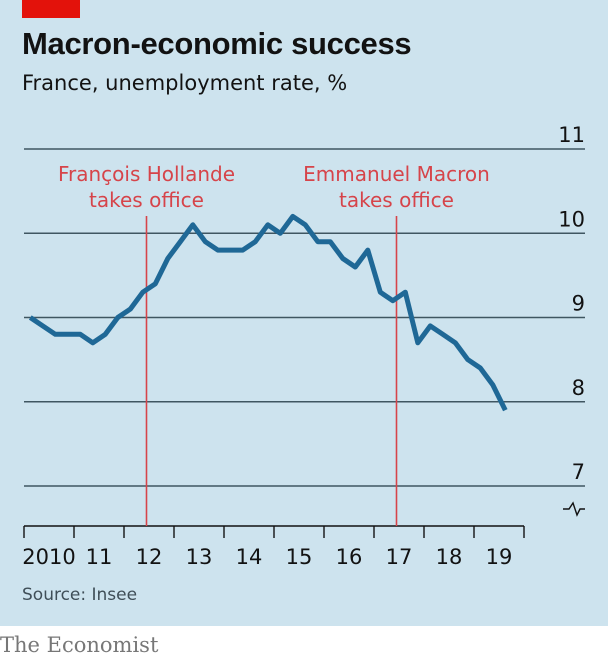 This screenshot has height=662, width=608. I want to click on y-tick-label-11: 11, so click(571, 135).